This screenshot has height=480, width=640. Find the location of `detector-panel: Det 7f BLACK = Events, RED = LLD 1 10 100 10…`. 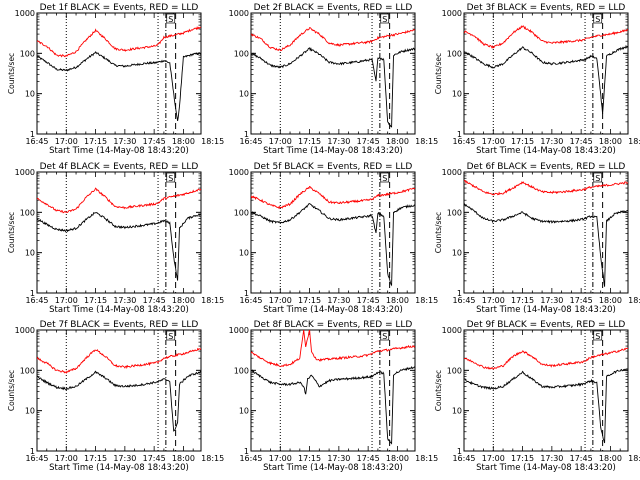

detector-panel: Det 7f BLACK = Events, RED = LLD 1 10 100 10… is located at coordinates (115, 396).